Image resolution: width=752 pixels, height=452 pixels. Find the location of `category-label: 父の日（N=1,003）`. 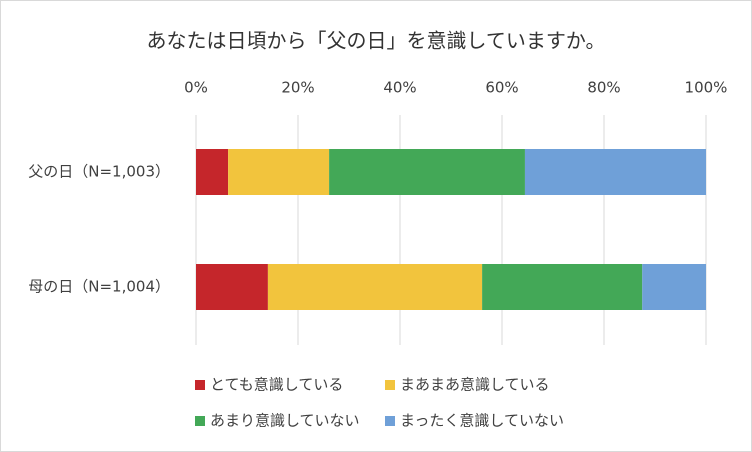

category-label: 父の日（N=1,003） is located at coordinates (99, 172).